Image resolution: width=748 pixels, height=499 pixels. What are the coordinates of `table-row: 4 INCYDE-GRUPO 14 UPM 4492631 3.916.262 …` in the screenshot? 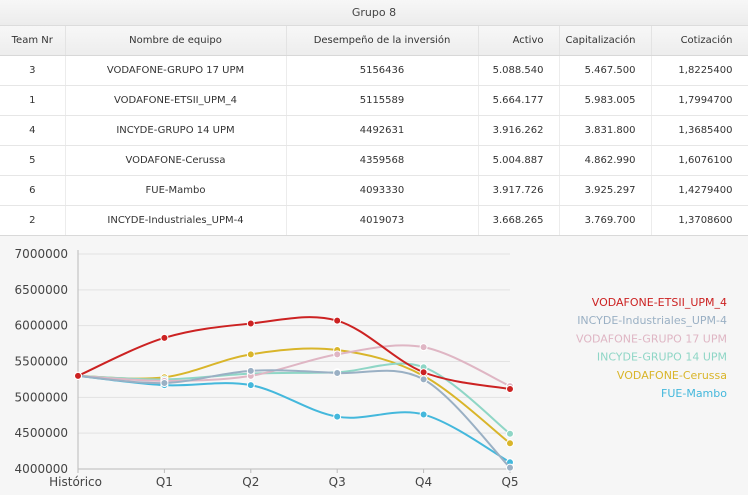 It's located at (374, 130).